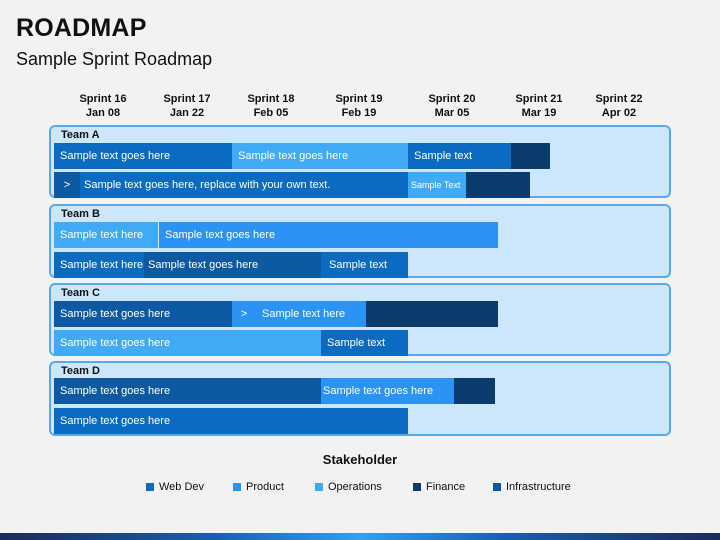 This screenshot has width=720, height=540. Describe the element at coordinates (539, 106) in the screenshot. I see `sprint-header-21: Sprint 21 Mar 19` at that location.